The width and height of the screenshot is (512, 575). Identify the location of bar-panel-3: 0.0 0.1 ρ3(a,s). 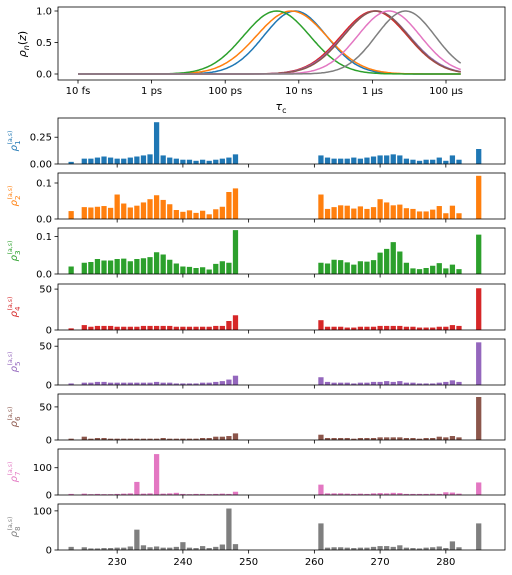
(256, 254).